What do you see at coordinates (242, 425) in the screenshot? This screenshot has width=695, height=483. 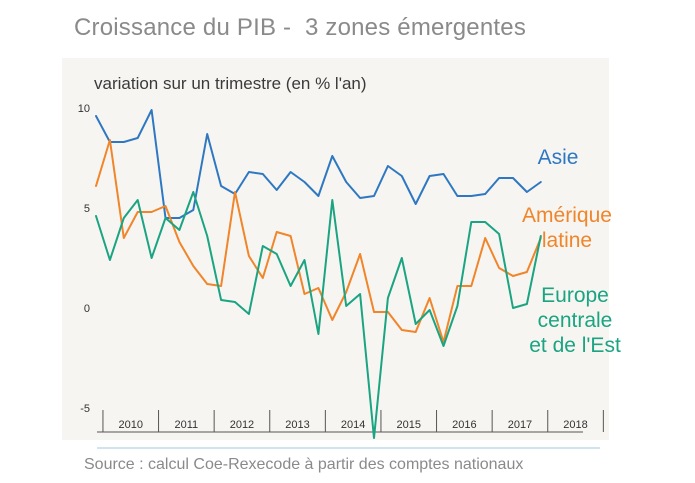 I see `x-tick-label: 2012` at bounding box center [242, 425].